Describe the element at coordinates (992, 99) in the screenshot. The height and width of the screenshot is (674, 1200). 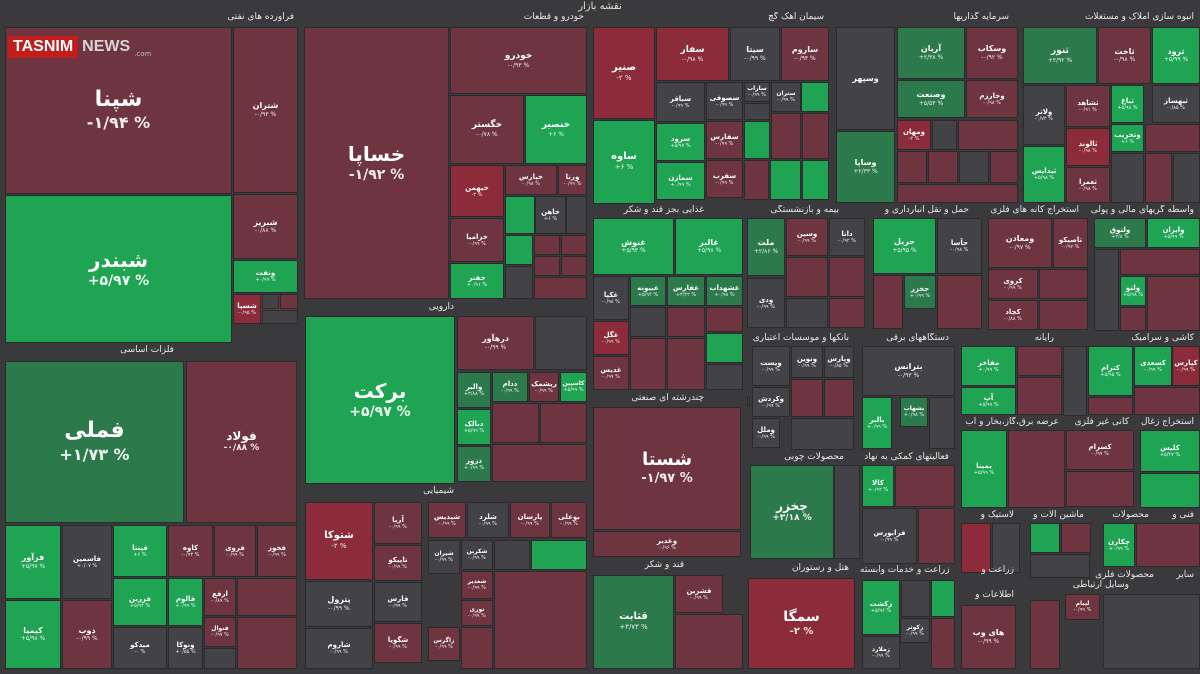
I see `stock-tile: وخارزم -۰/۹۸ %` at that location.